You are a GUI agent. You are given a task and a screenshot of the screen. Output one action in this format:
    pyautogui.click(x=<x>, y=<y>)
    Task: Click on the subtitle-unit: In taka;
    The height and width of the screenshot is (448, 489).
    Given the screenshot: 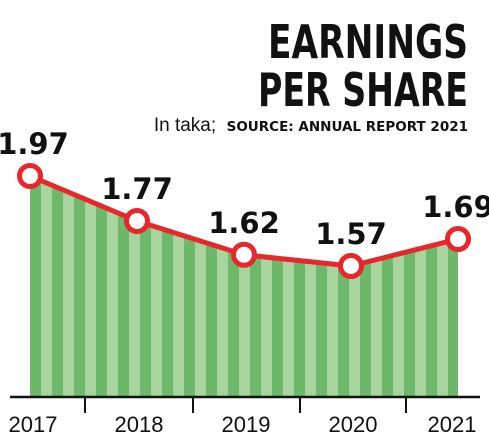 What is the action you would take?
    pyautogui.click(x=185, y=125)
    